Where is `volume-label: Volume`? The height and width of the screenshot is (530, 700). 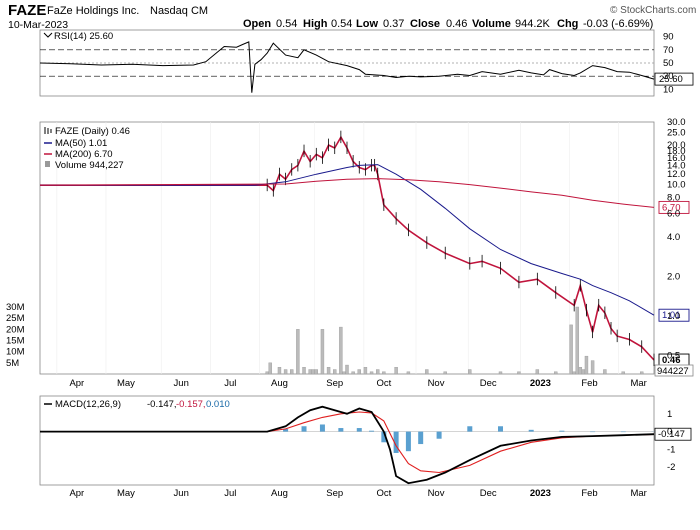
volume-label: Volume is located at coordinates (491, 24).